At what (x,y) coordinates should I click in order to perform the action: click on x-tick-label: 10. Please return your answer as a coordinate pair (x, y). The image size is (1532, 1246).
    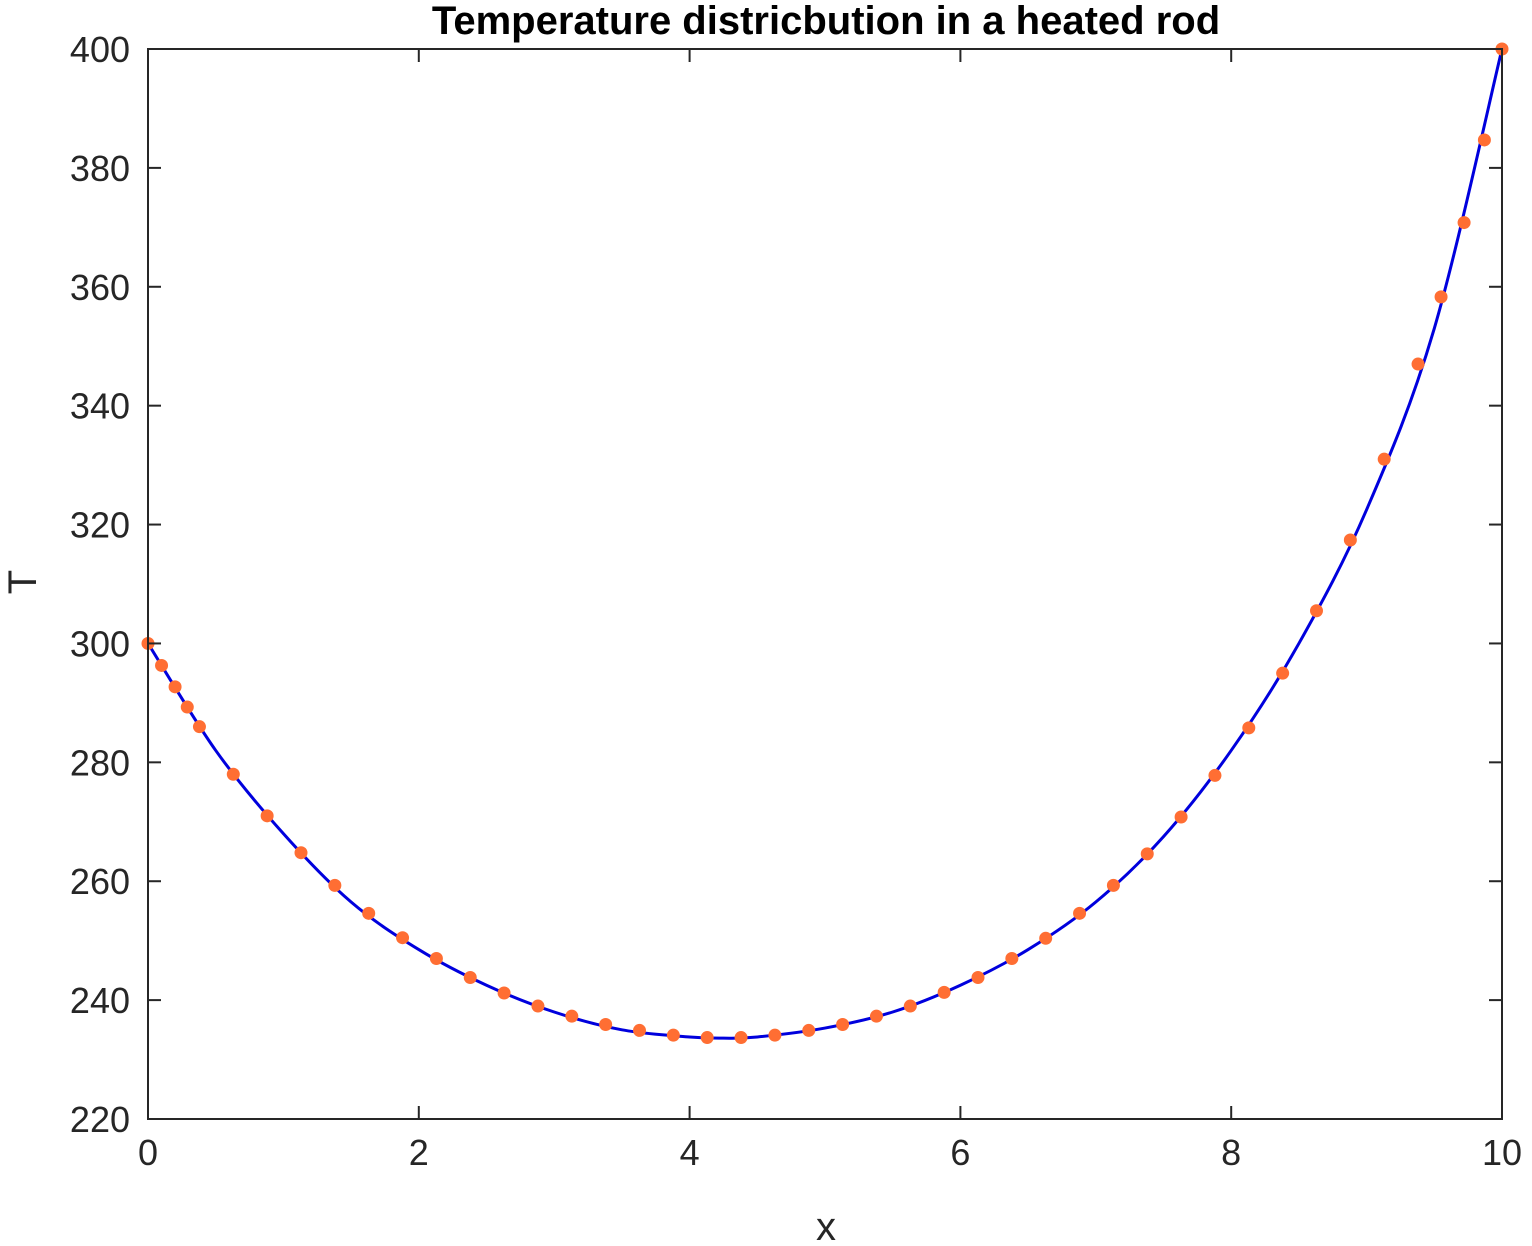
    Looking at the image, I should click on (1502, 1152).